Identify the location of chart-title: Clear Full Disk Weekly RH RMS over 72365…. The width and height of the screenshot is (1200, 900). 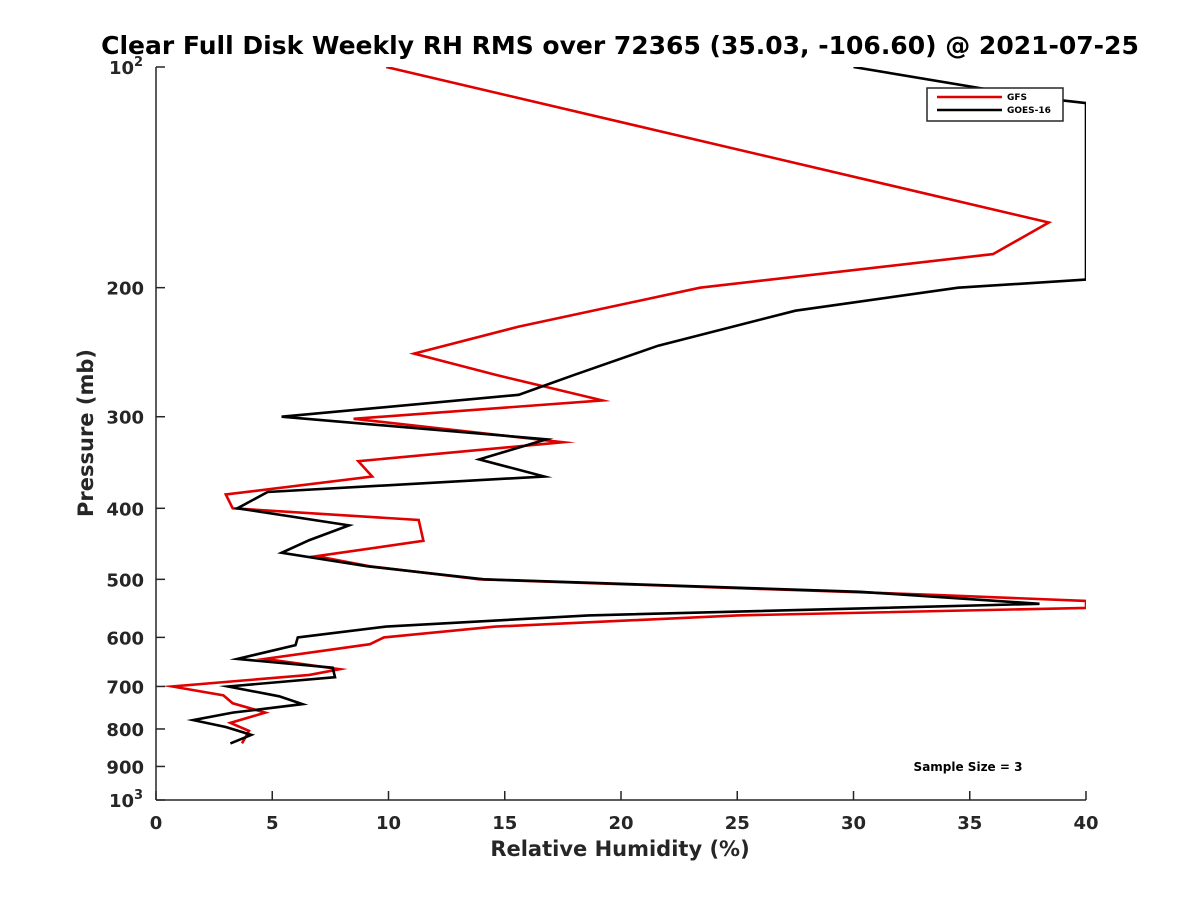
(620, 45).